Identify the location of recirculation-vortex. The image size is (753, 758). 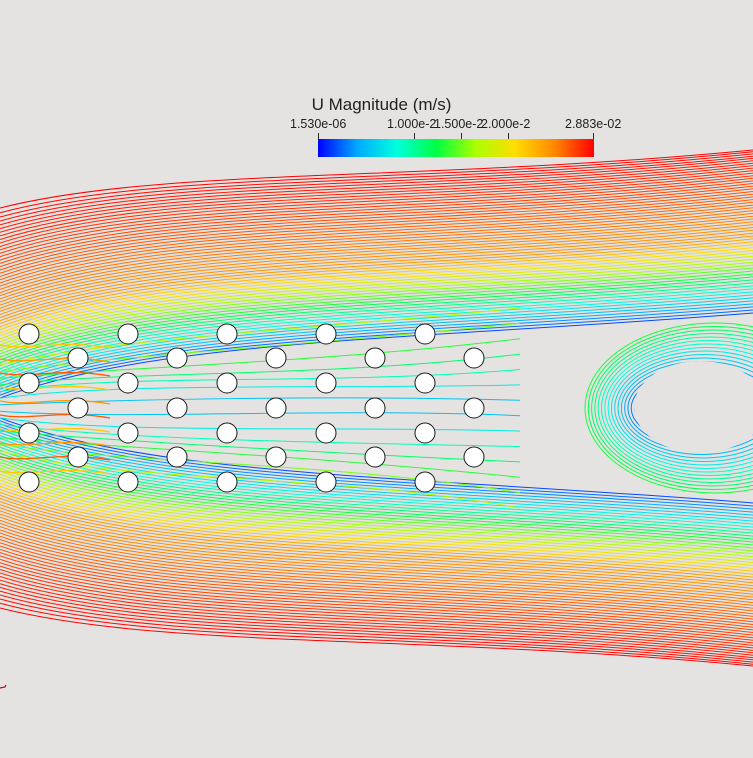
(669, 408).